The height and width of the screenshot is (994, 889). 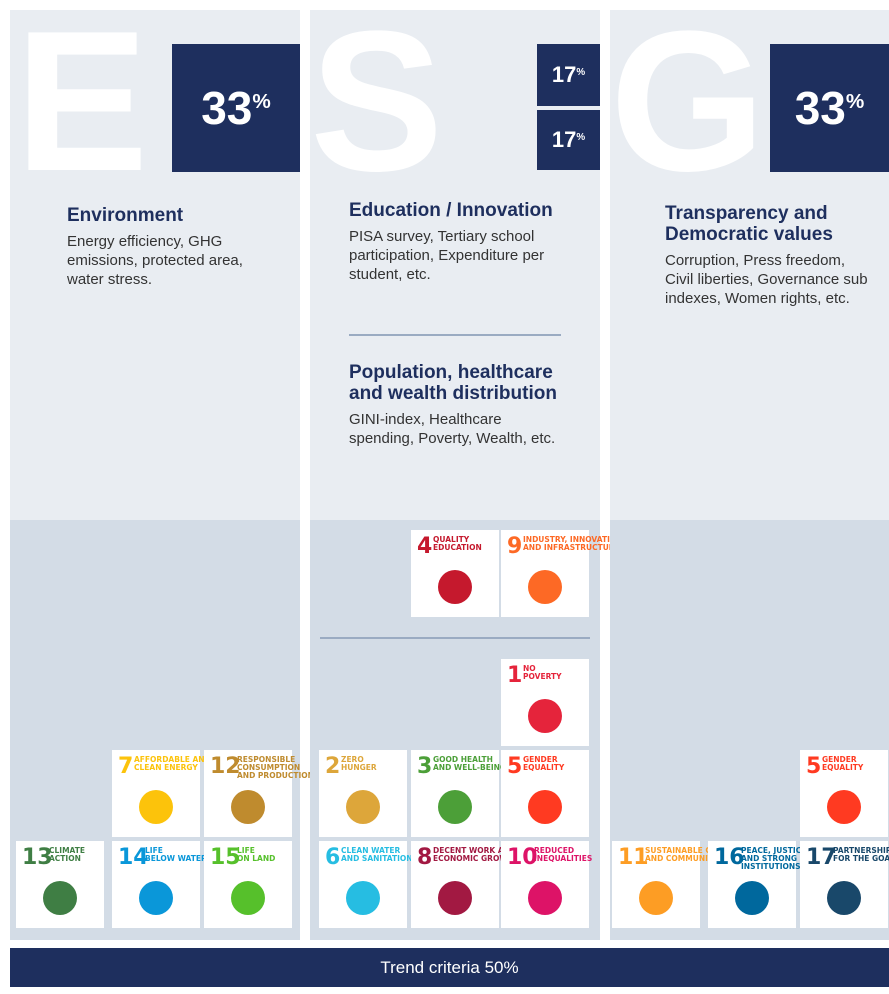 I want to click on sdg-number: 9, so click(x=515, y=546).